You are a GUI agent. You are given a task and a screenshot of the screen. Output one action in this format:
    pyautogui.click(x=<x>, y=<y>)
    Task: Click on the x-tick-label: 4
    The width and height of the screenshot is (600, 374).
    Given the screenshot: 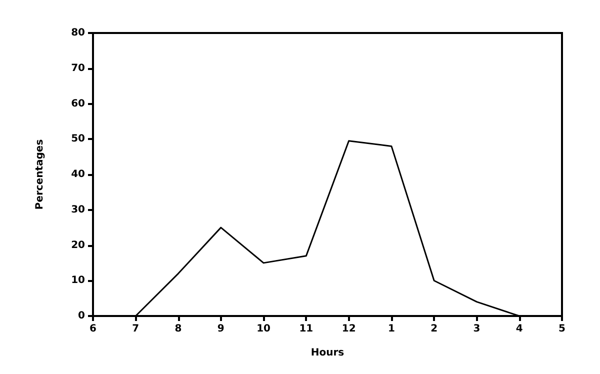 What is the action you would take?
    pyautogui.click(x=519, y=329)
    